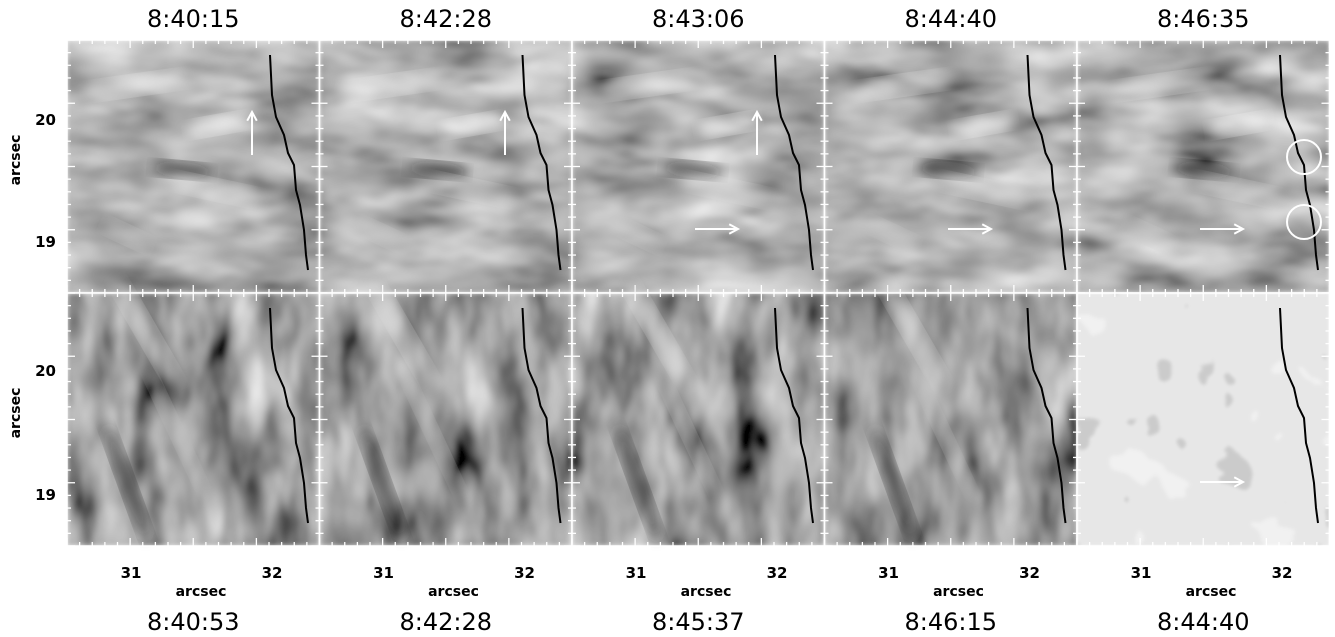  Describe the element at coordinates (1203, 19) in the screenshot. I see `panel-time: 8:46:35` at that location.